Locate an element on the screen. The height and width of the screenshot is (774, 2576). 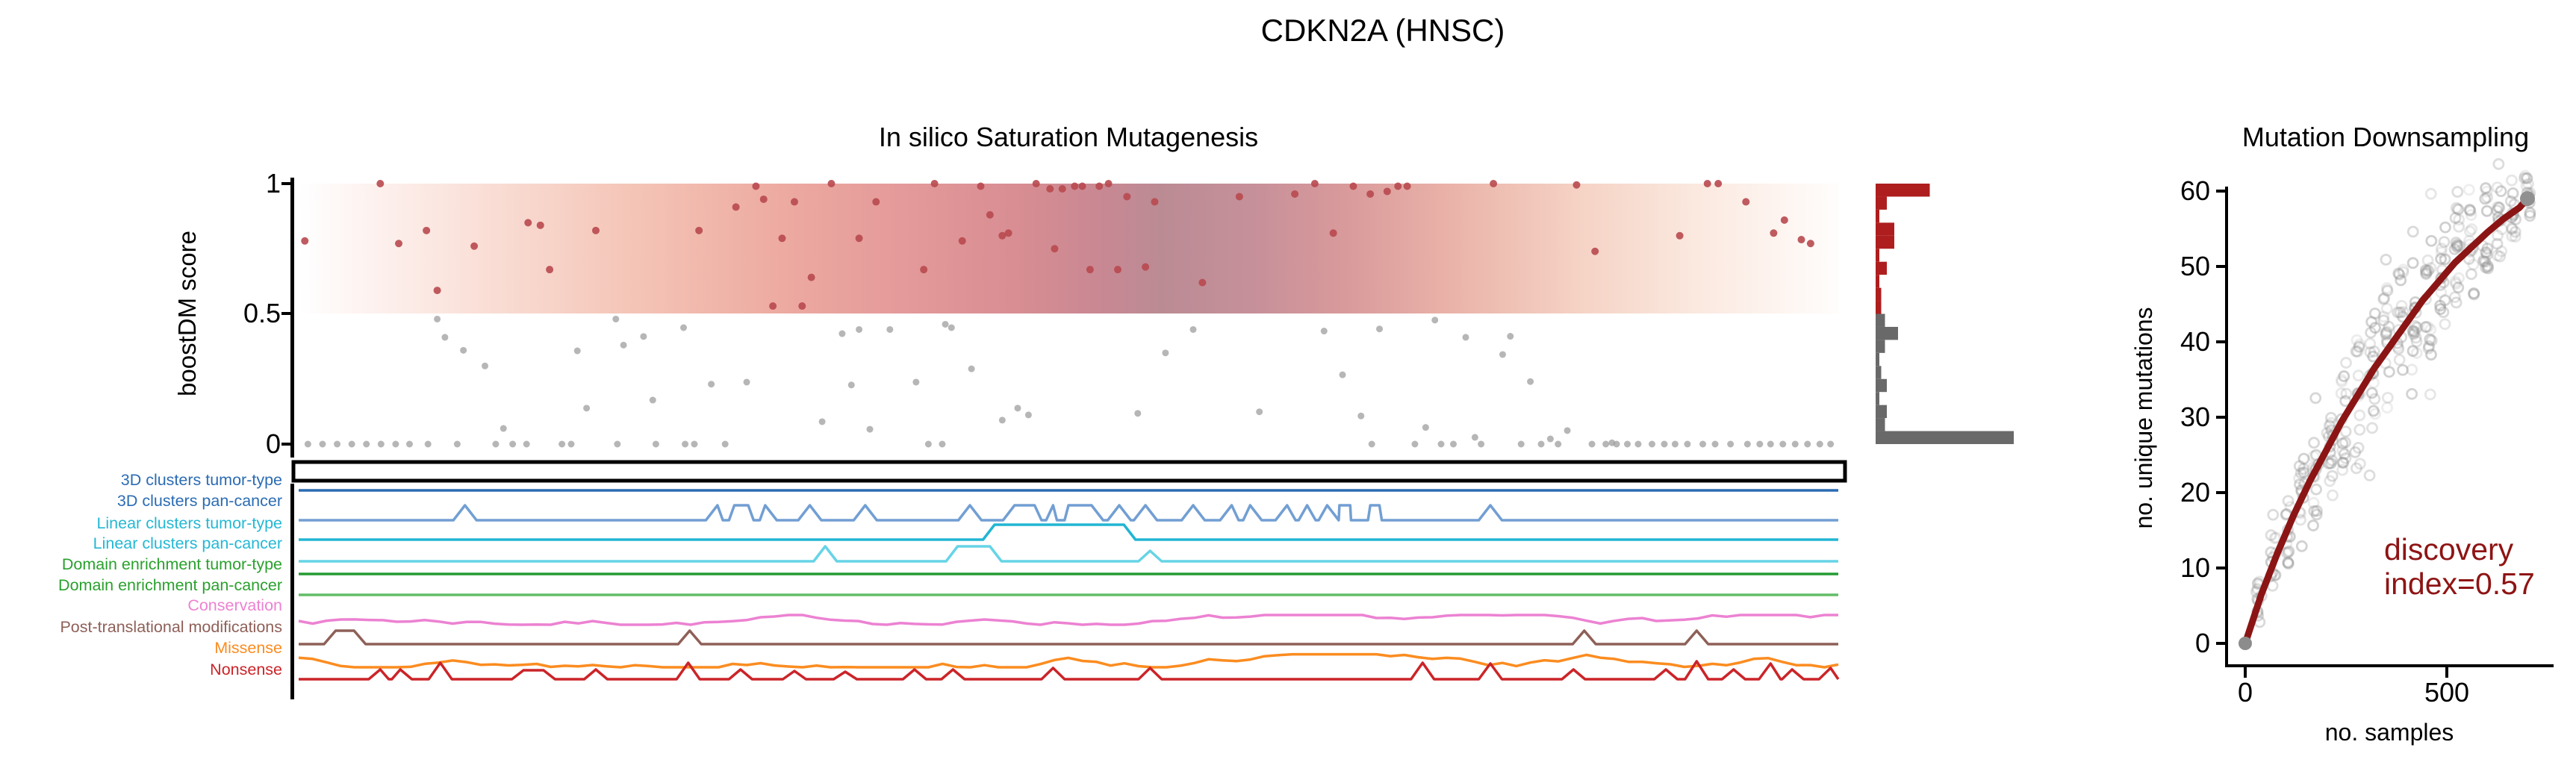
discovery-annotation-line1: discovery is located at coordinates (2449, 549).